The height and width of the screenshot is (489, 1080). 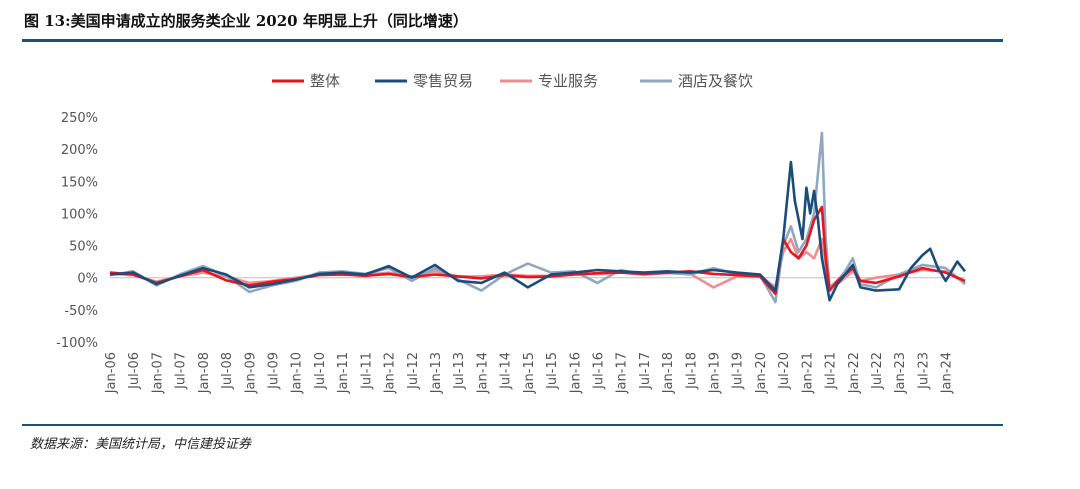 What do you see at coordinates (157, 373) in the screenshot?
I see `x-tick-label: Jan-07` at bounding box center [157, 373].